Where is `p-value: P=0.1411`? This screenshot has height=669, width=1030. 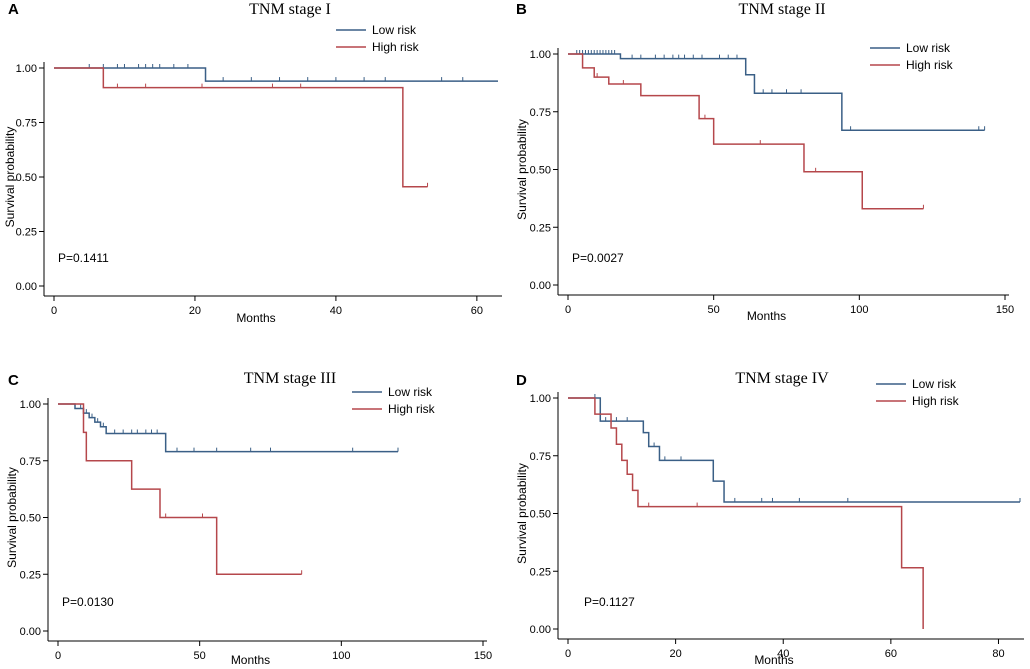
p-value: P=0.1411 is located at coordinates (83, 258).